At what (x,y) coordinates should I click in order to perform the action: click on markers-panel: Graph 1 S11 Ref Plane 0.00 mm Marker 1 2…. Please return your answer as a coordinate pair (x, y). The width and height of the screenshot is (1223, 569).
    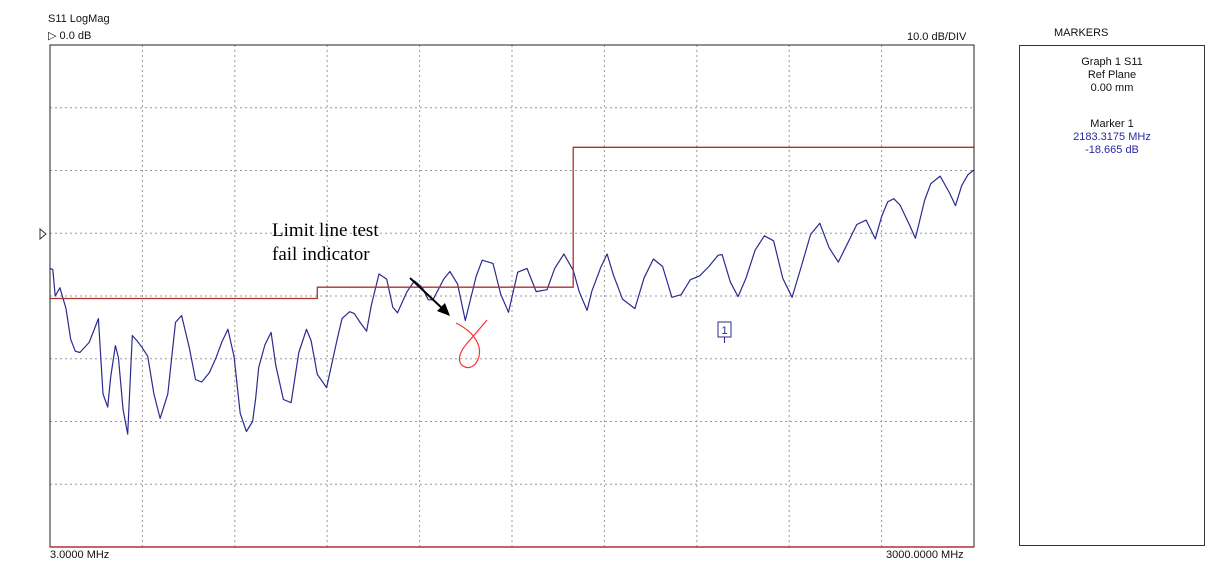
    Looking at the image, I should click on (1112, 295).